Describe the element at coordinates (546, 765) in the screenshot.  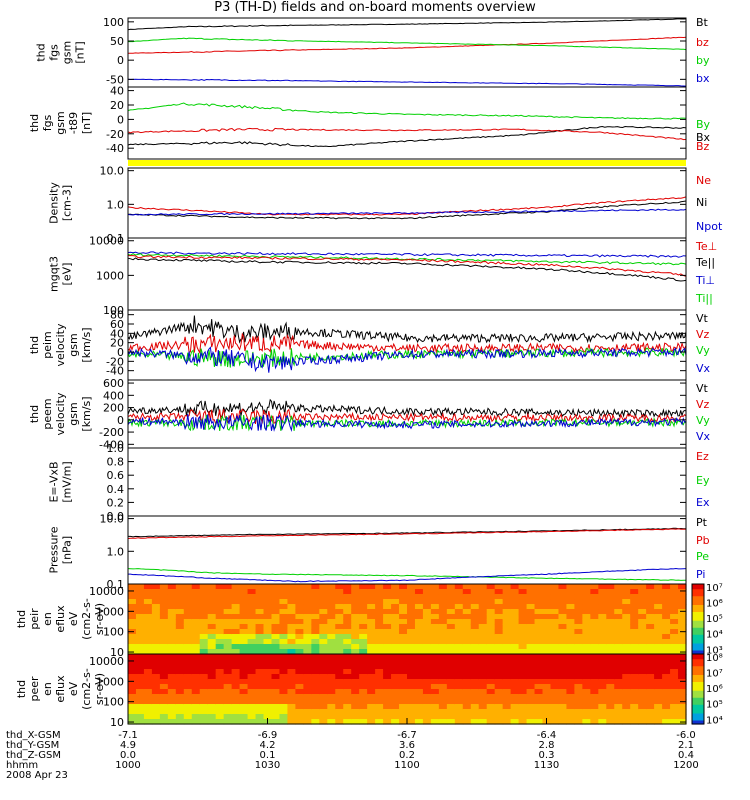
I see `footer-value: 1130` at that location.